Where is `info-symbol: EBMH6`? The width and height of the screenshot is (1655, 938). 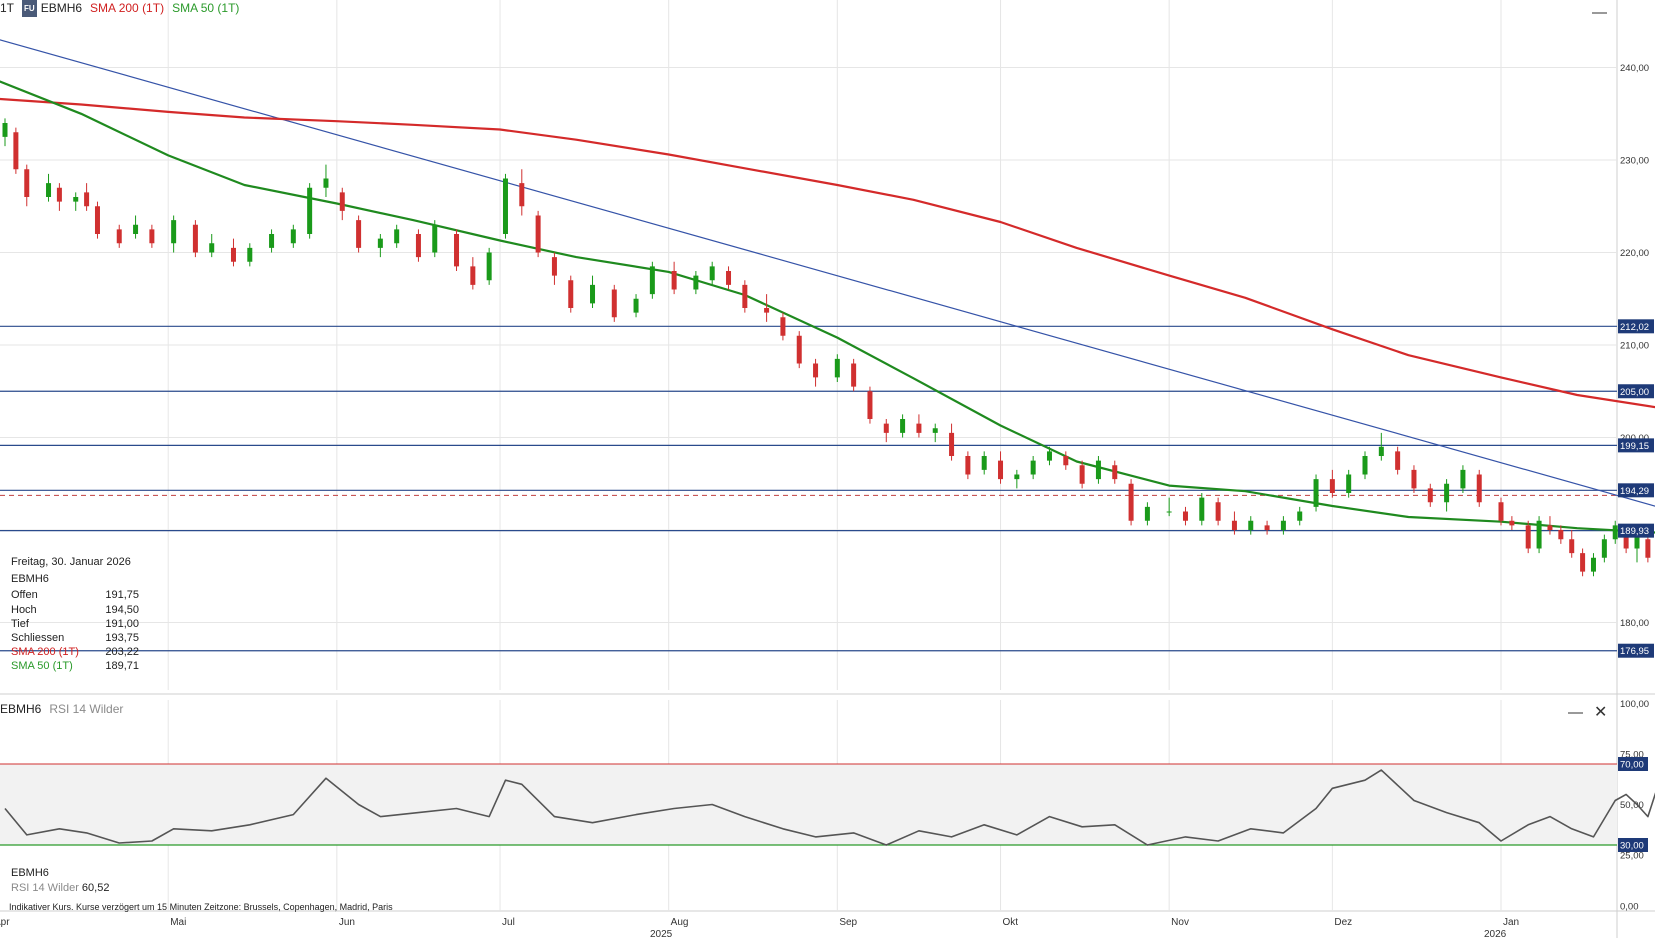 info-symbol: EBMH6 is located at coordinates (30, 579).